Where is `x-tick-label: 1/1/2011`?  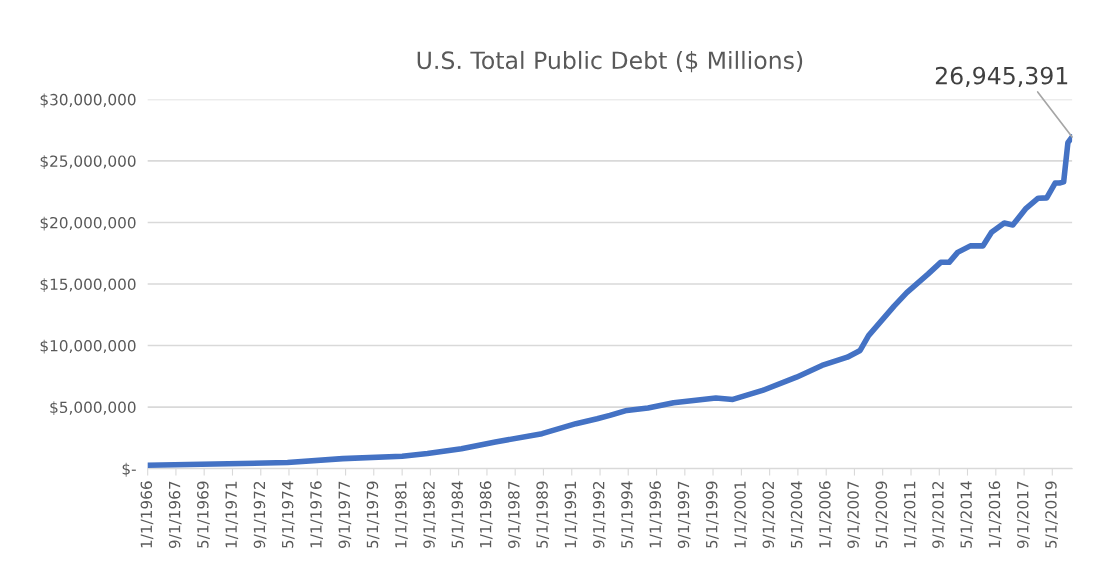
x-tick-label: 1/1/2011 is located at coordinates (910, 514).